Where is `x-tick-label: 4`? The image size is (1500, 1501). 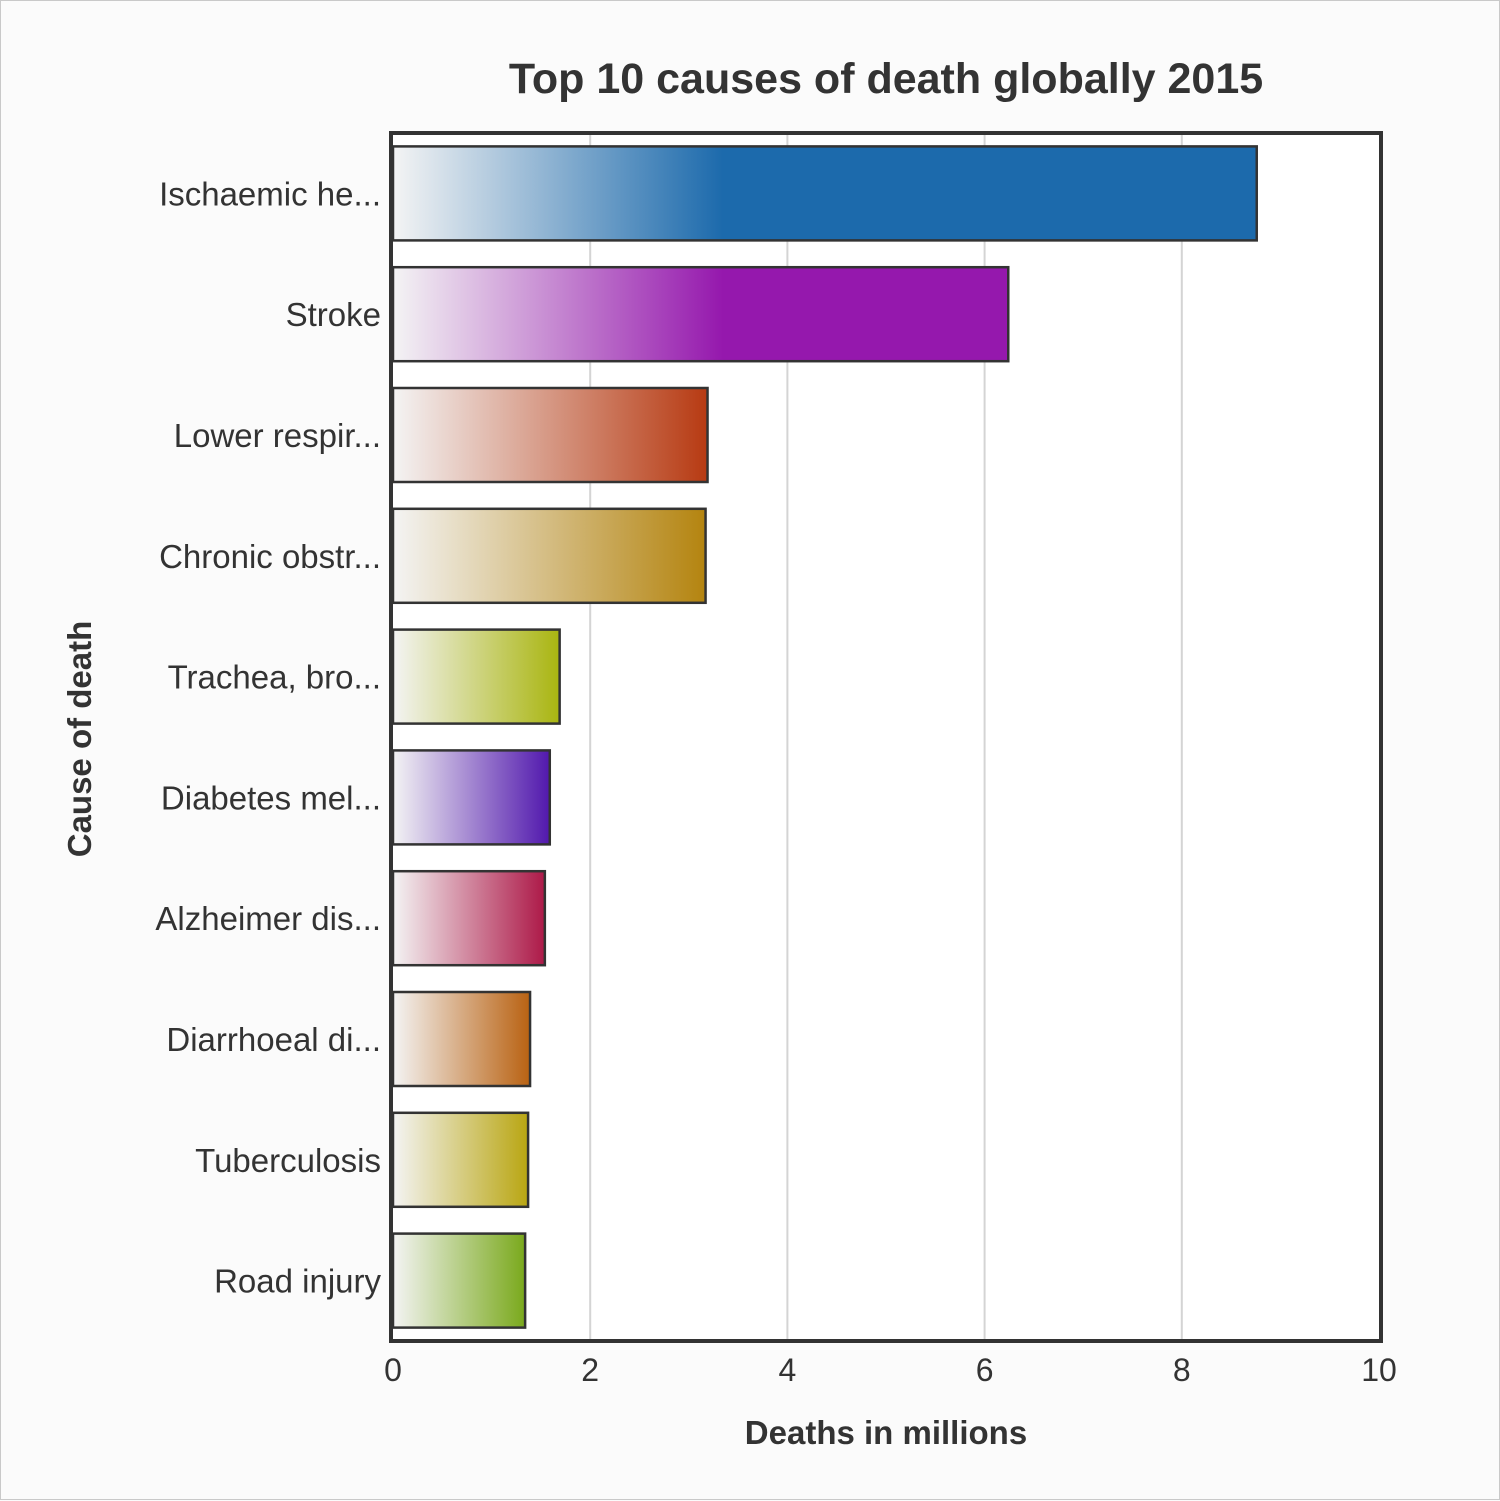 x-tick-label: 4 is located at coordinates (788, 1370).